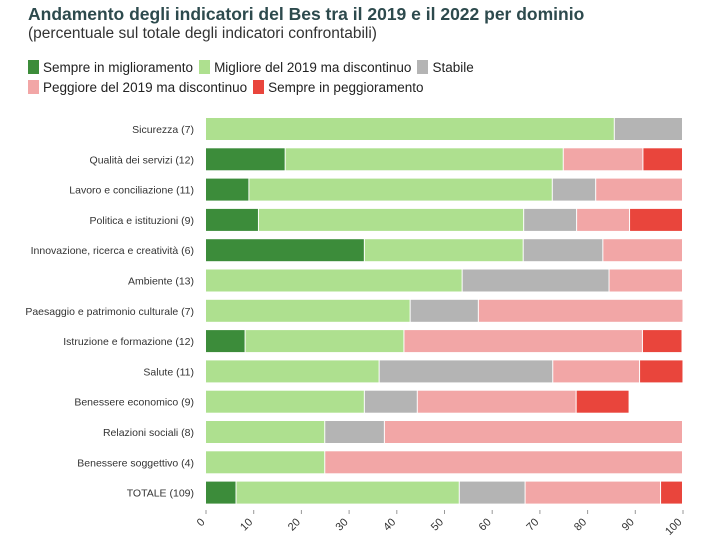 This screenshot has height=547, width=711. I want to click on category-label: Sicurezza (7), so click(163, 130).